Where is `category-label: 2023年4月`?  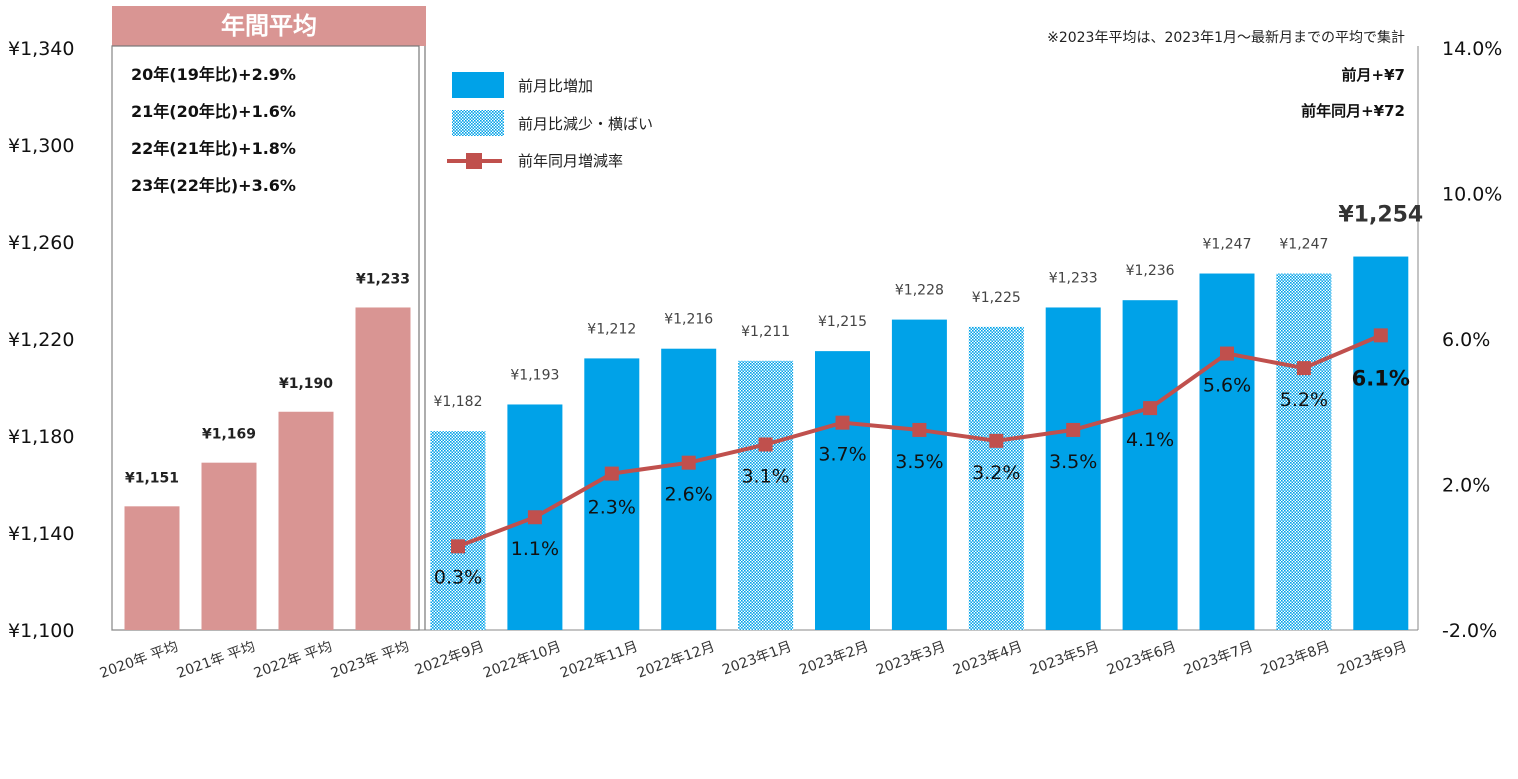
category-label: 2023年4月 is located at coordinates (988, 659).